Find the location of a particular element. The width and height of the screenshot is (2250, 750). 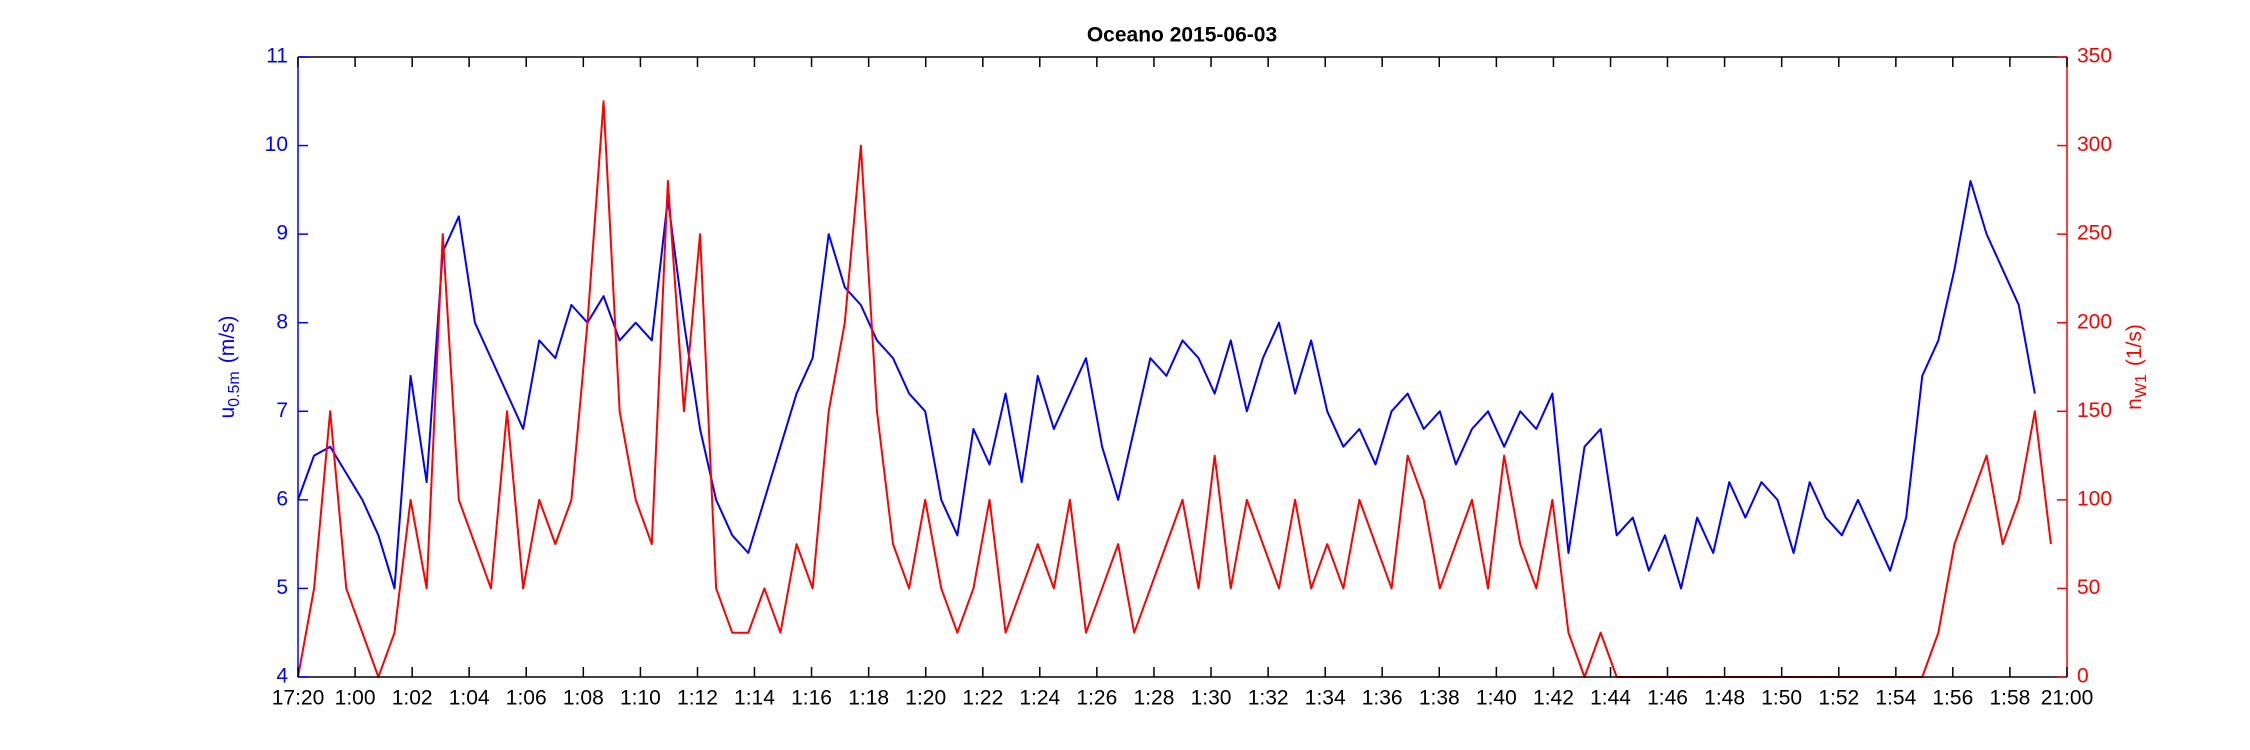

x-tick-label: 1:36 is located at coordinates (1382, 698).